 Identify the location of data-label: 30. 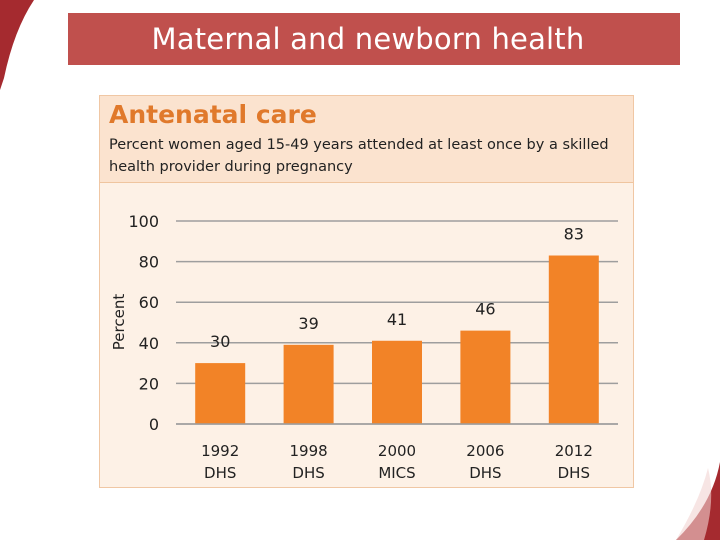
(220, 341).